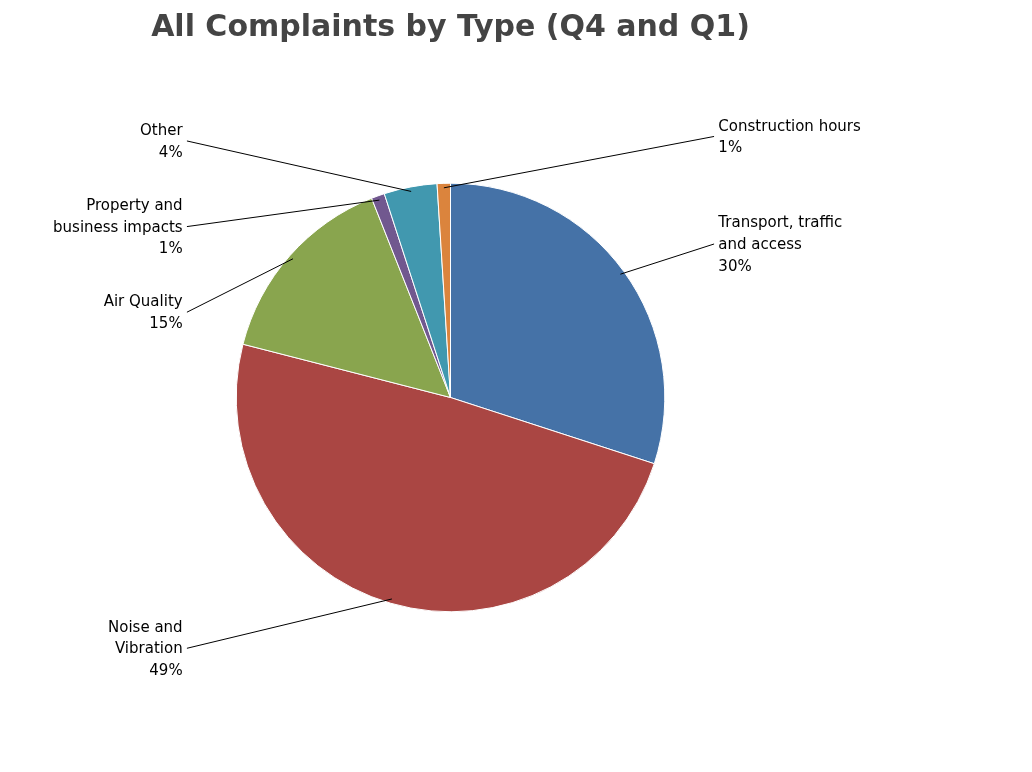 The height and width of the screenshot is (772, 1032). Describe the element at coordinates (780, 233) in the screenshot. I see `slice-label: Transport, traffic and access` at that location.